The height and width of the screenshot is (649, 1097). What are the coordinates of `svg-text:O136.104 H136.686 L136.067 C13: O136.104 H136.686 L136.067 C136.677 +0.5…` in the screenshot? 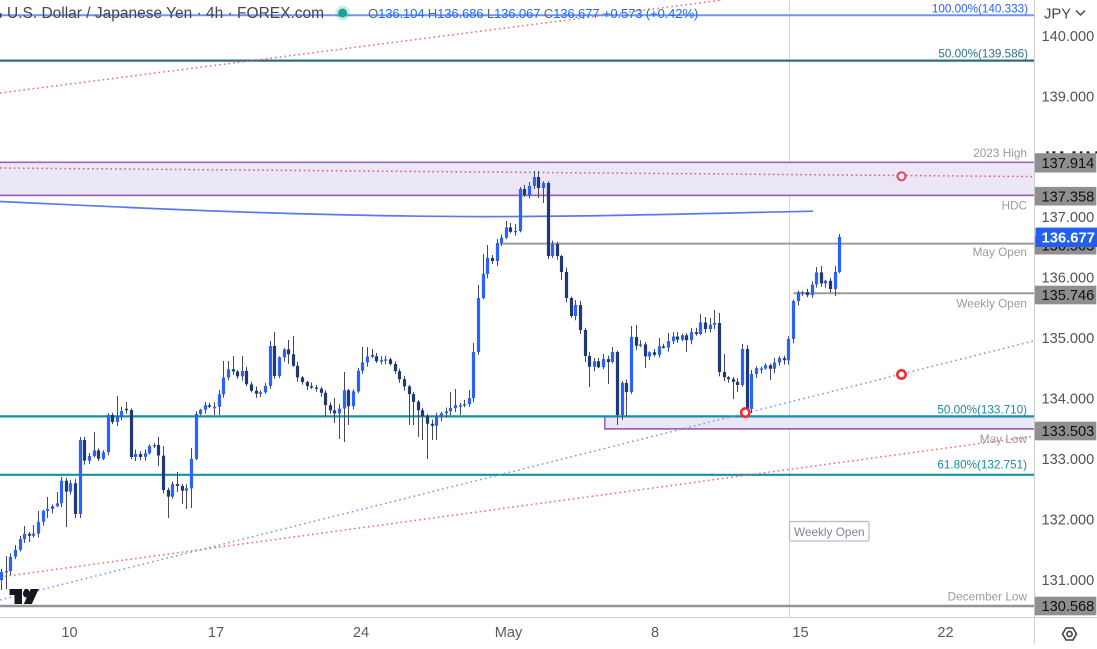 It's located at (533, 13).